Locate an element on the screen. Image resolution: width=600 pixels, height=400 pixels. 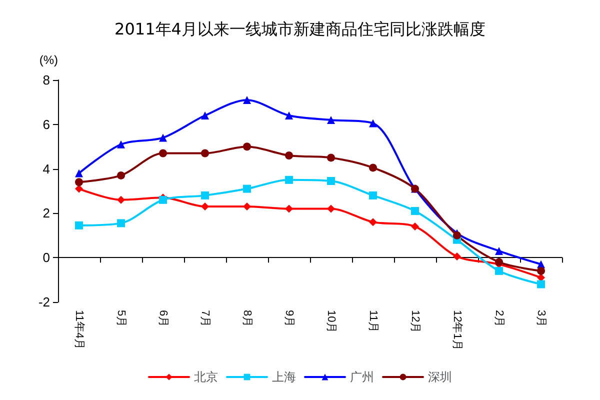
x-tick-label: 11月 is located at coordinates (373, 321).